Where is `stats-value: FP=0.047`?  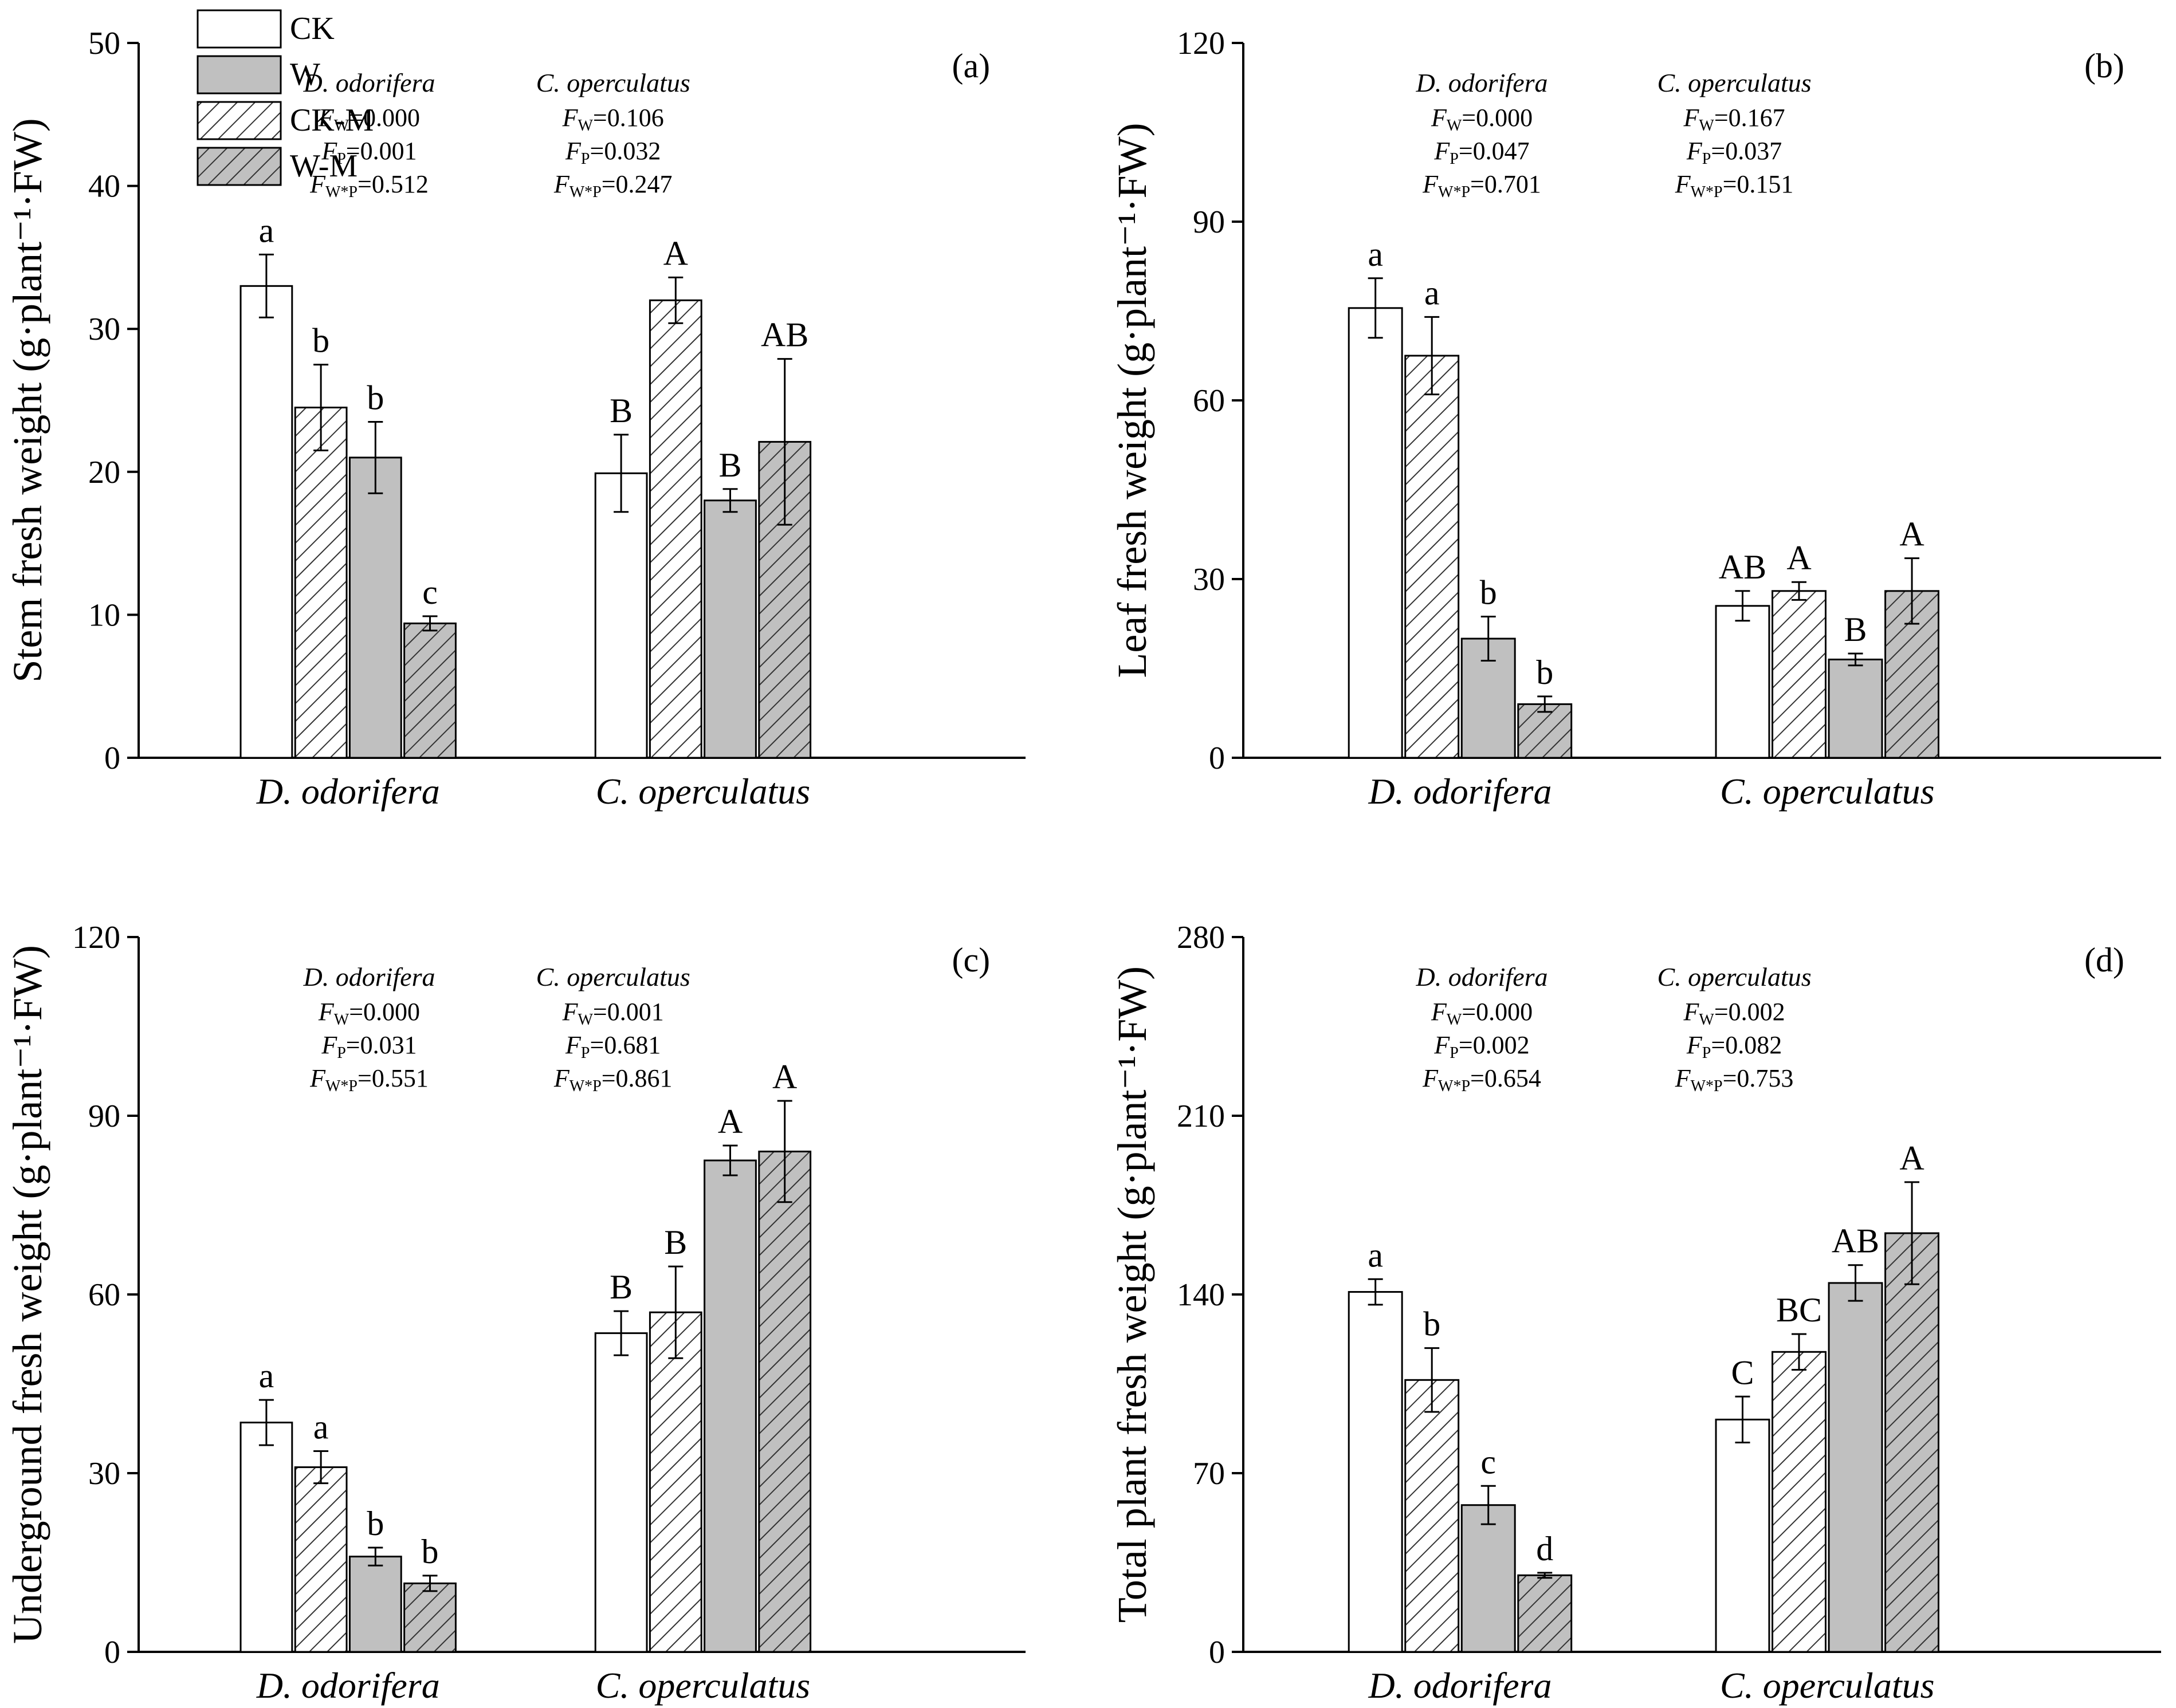
stats-value: FP=0.047 is located at coordinates (1481, 152).